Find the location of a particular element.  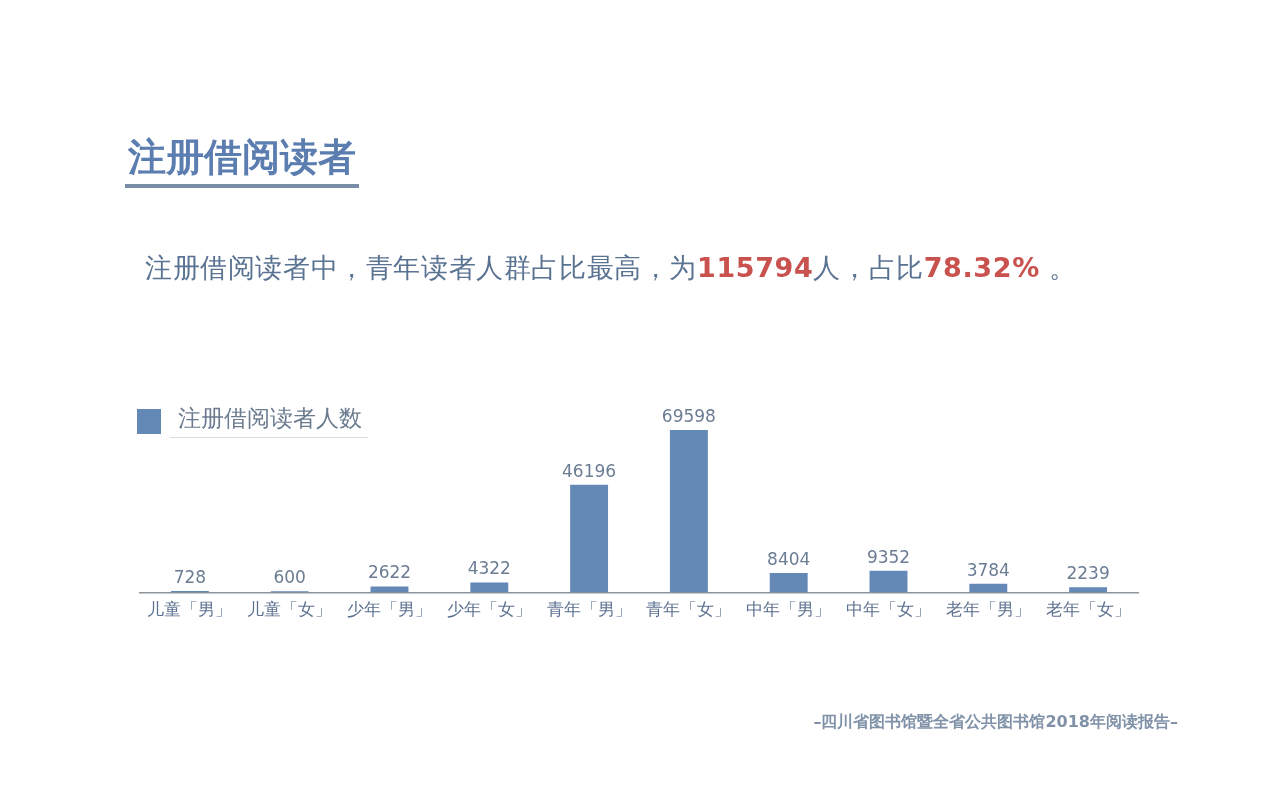

data-label: 69598 is located at coordinates (688, 415).